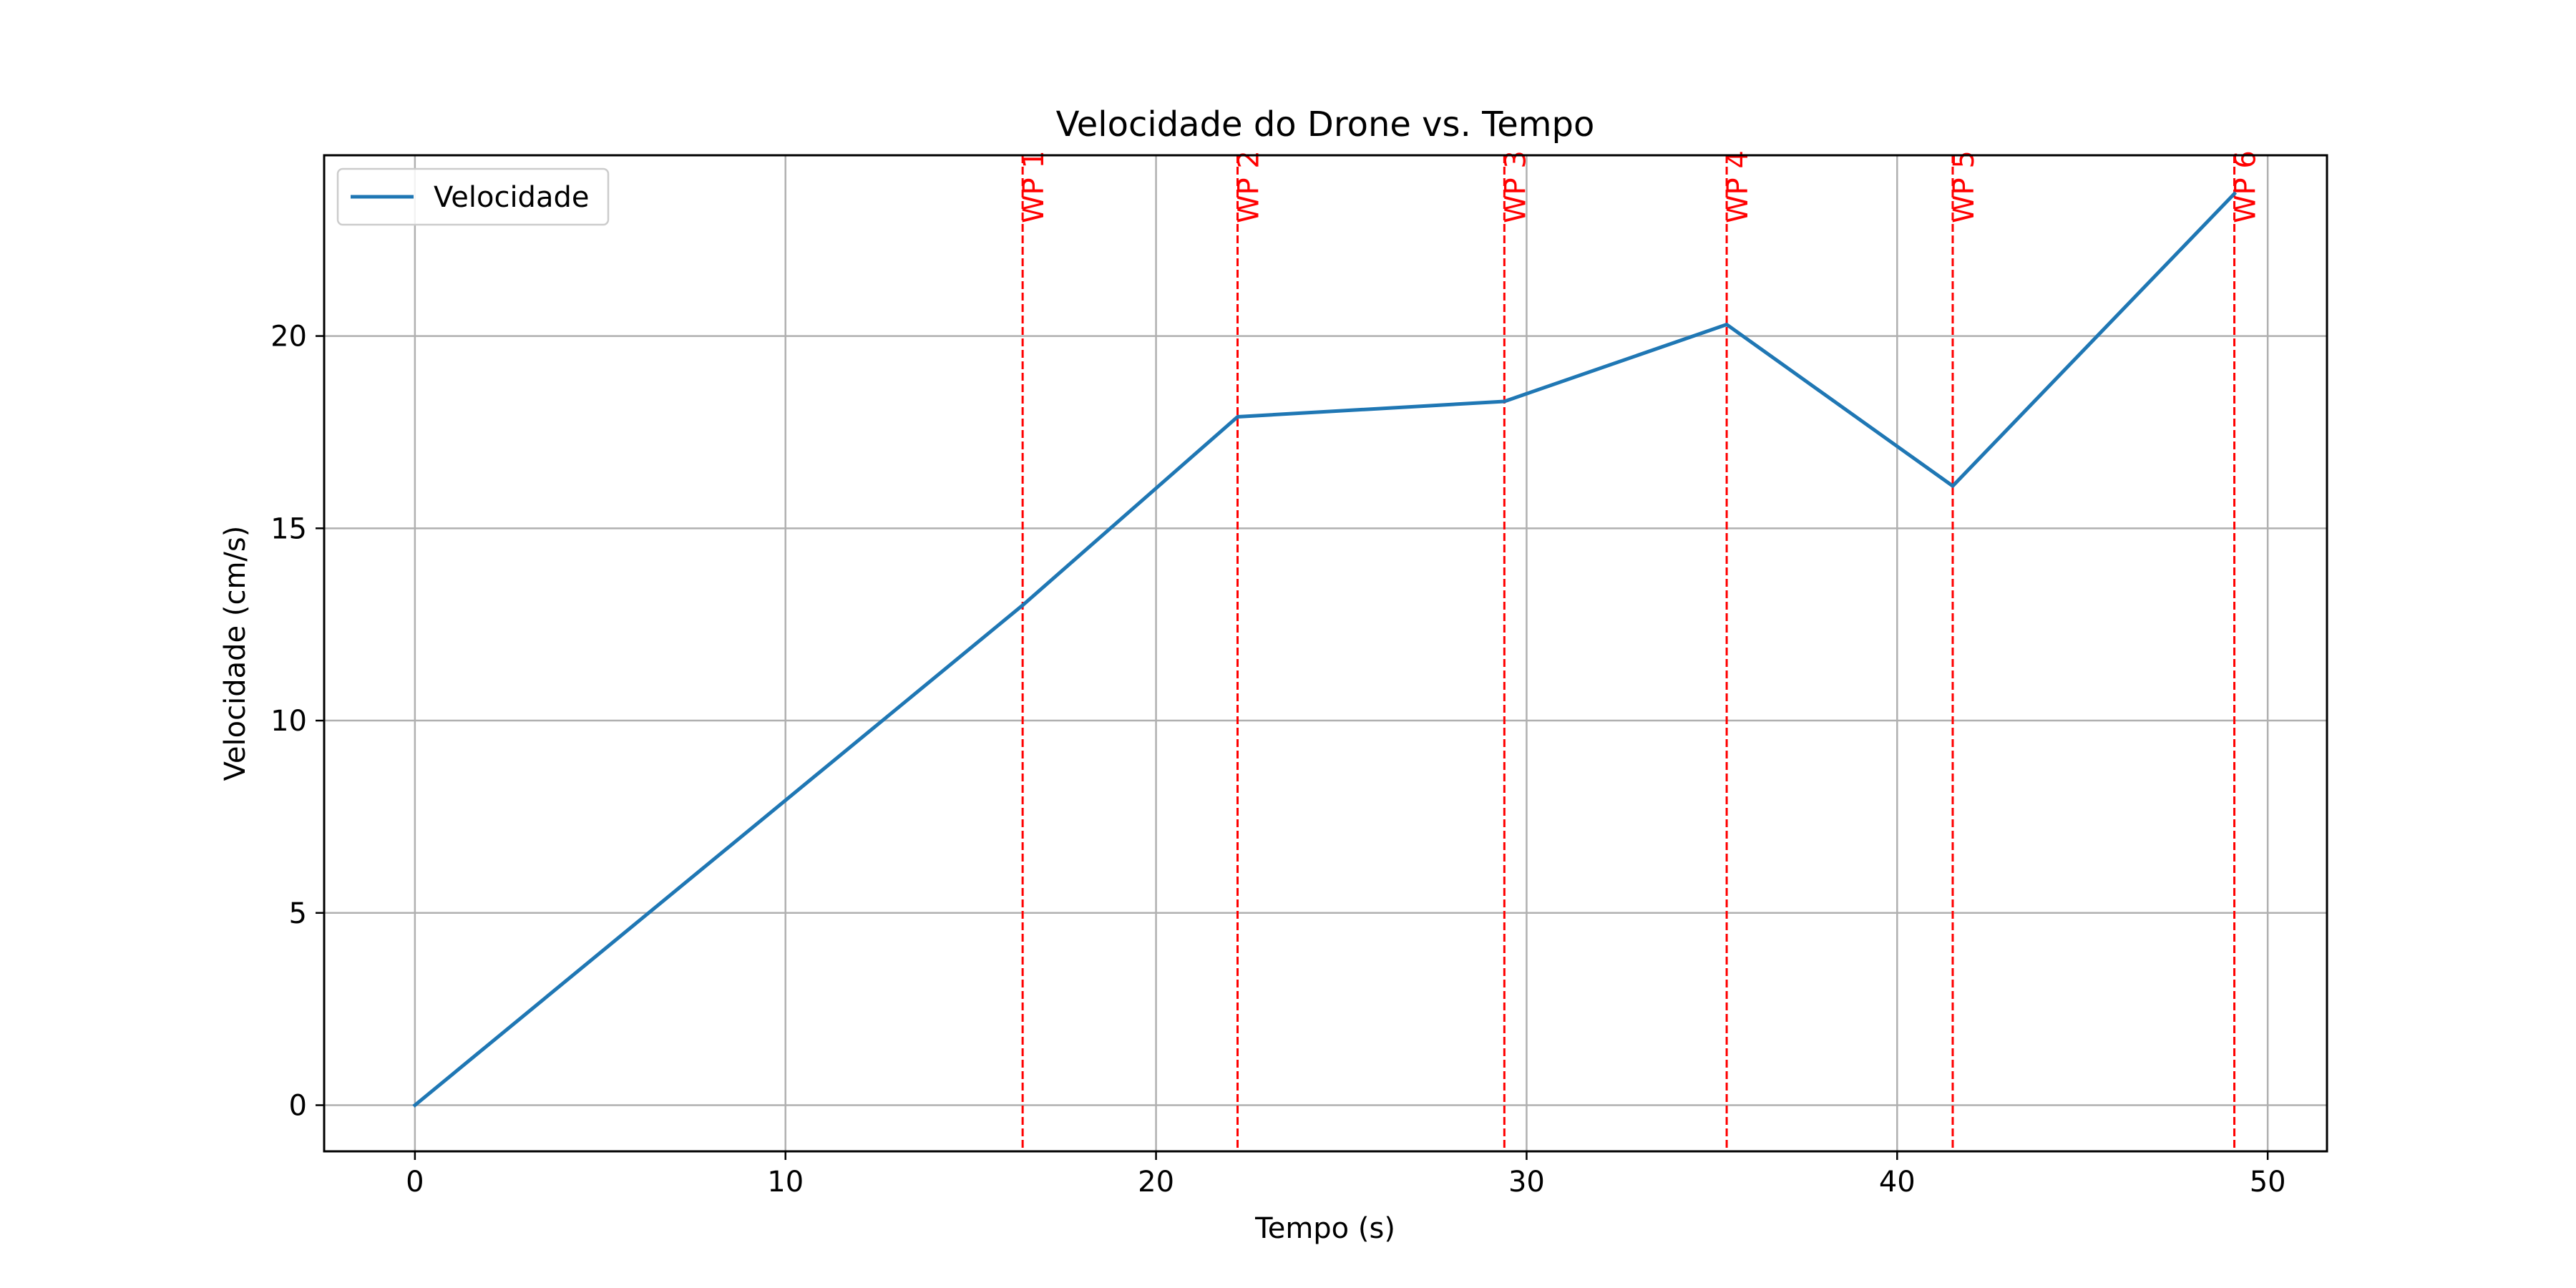 Image resolution: width=2576 pixels, height=1288 pixels. Describe the element at coordinates (298, 913) in the screenshot. I see `y-tick-label: 5` at that location.